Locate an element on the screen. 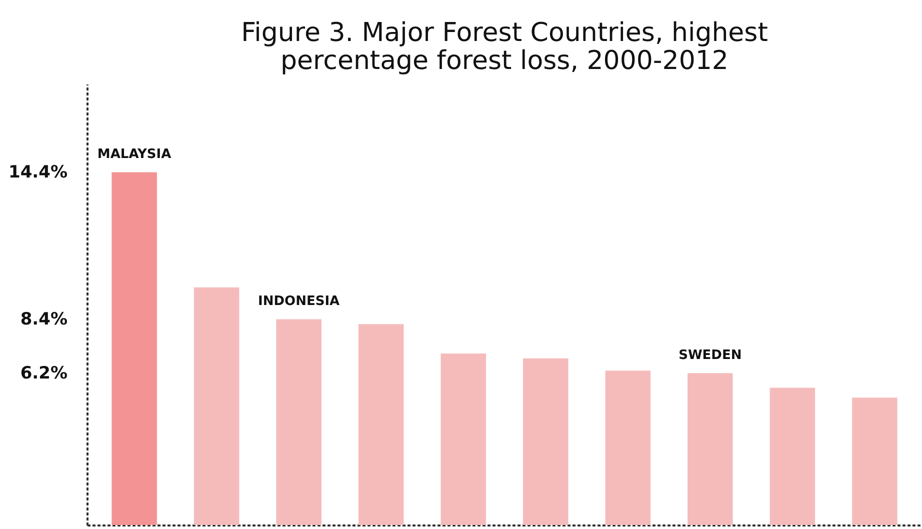 Image resolution: width=922 pixels, height=529 pixels. x-tick-label: MALAYSIA is located at coordinates (134, 154).